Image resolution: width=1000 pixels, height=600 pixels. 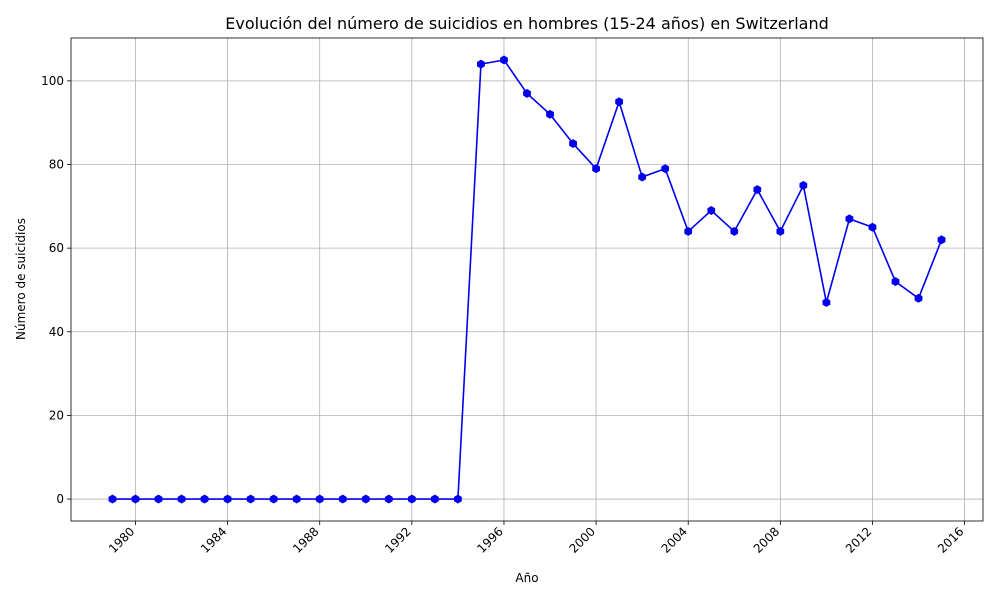 I want to click on x-tick-label: 2016, so click(x=950, y=539).